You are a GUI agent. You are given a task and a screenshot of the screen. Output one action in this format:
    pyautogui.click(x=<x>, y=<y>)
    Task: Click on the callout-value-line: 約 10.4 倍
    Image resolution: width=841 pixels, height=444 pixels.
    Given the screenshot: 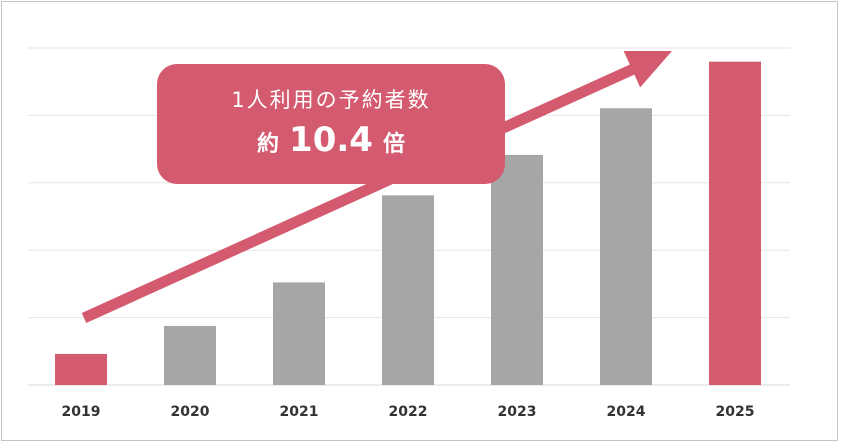 What is the action you would take?
    pyautogui.click(x=331, y=140)
    